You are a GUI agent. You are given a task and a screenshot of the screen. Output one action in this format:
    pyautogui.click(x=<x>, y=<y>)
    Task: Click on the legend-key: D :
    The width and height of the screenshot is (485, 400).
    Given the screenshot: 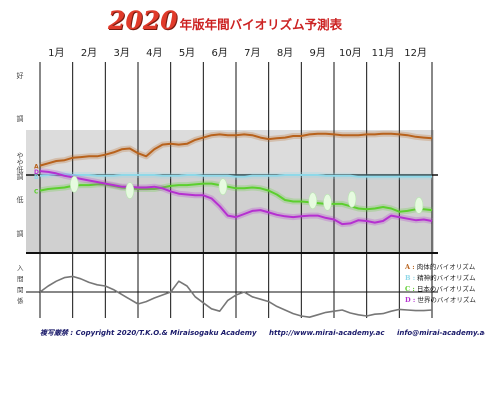 What is the action you would take?
    pyautogui.click(x=410, y=300)
    